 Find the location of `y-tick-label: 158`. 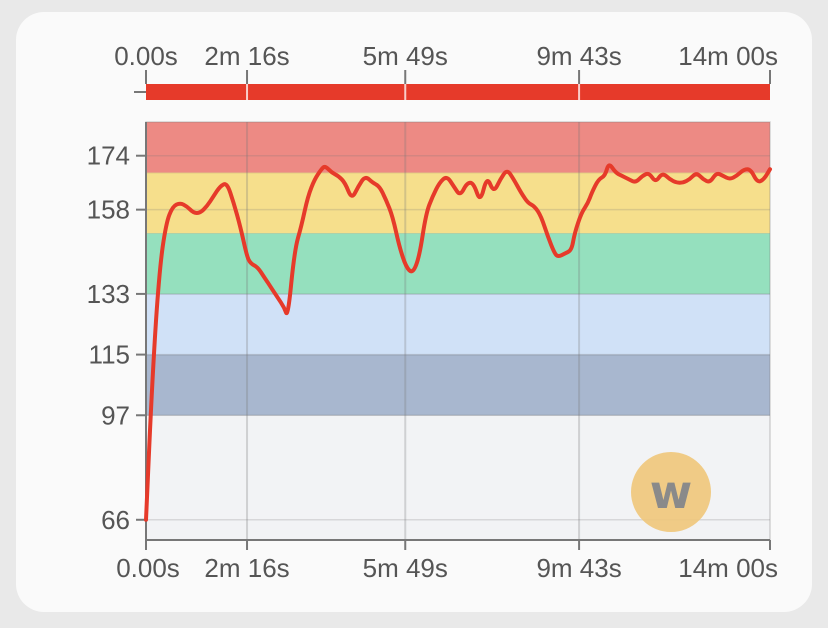

y-tick-label: 158 is located at coordinates (108, 210).